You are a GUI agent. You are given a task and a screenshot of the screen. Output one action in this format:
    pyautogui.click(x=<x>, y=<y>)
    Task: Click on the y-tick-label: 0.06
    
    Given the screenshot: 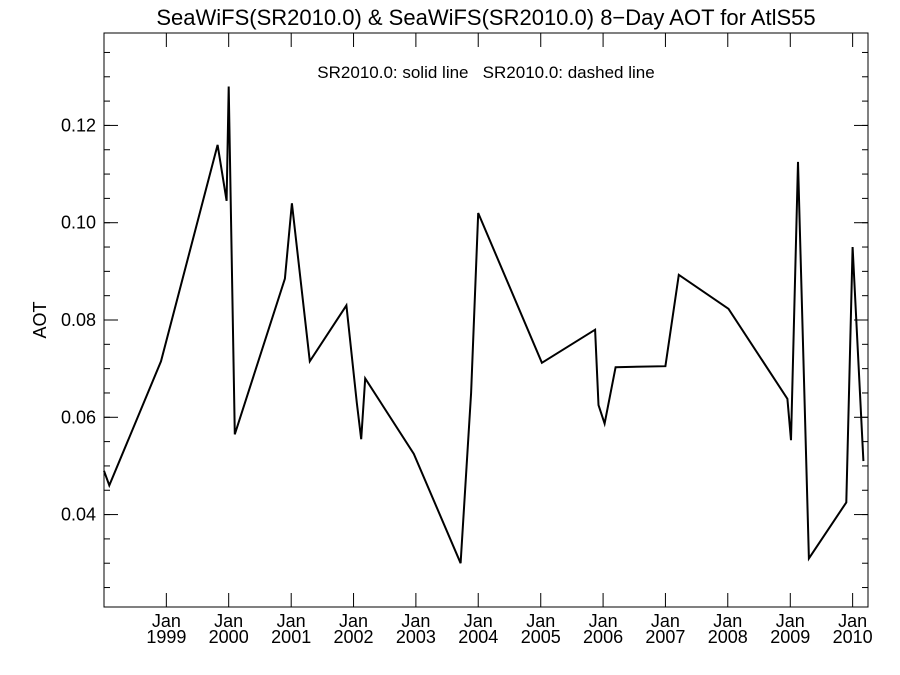 What is the action you would take?
    pyautogui.click(x=78, y=417)
    